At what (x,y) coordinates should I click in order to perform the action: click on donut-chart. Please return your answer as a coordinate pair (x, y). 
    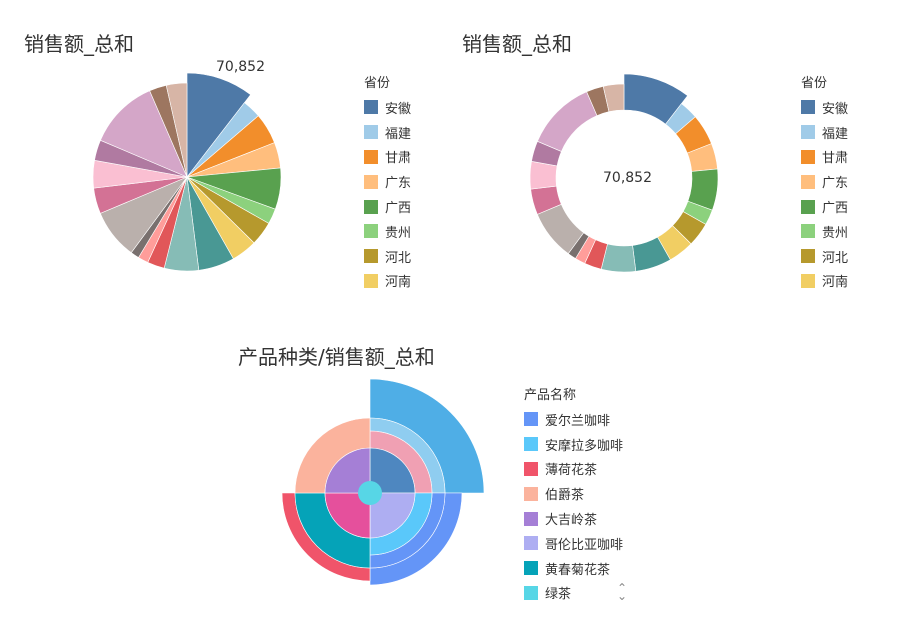
    Looking at the image, I should click on (624, 173).